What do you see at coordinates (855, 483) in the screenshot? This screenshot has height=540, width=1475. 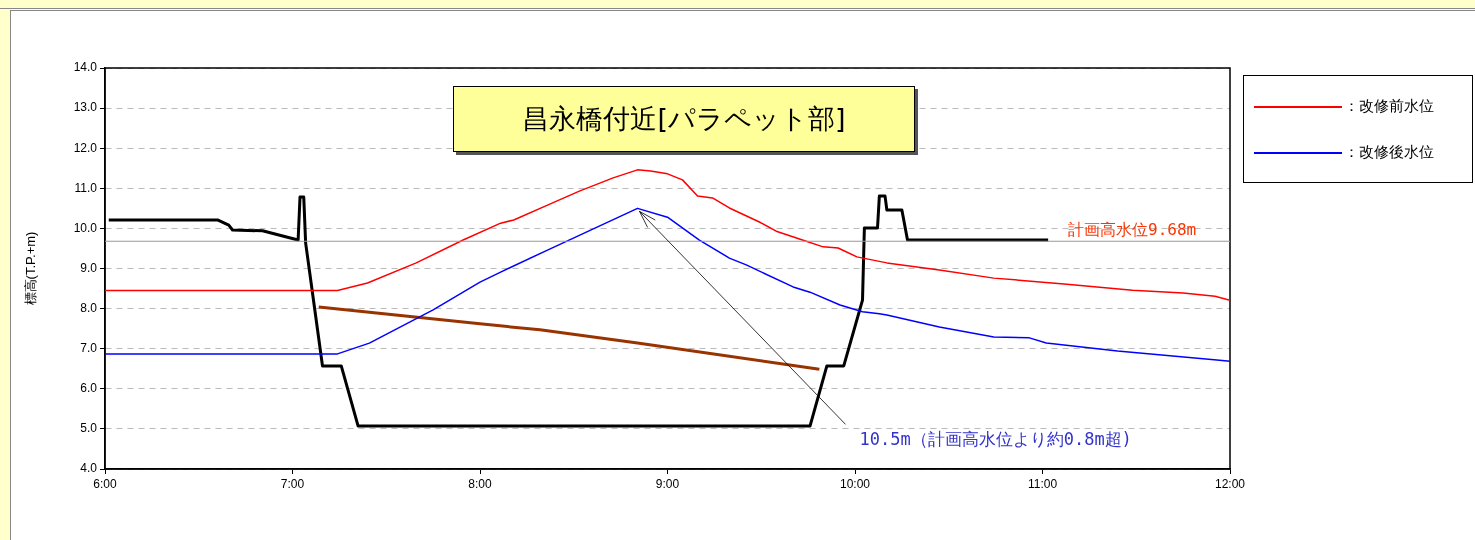 I see `x-tick-label: 10:00` at bounding box center [855, 483].